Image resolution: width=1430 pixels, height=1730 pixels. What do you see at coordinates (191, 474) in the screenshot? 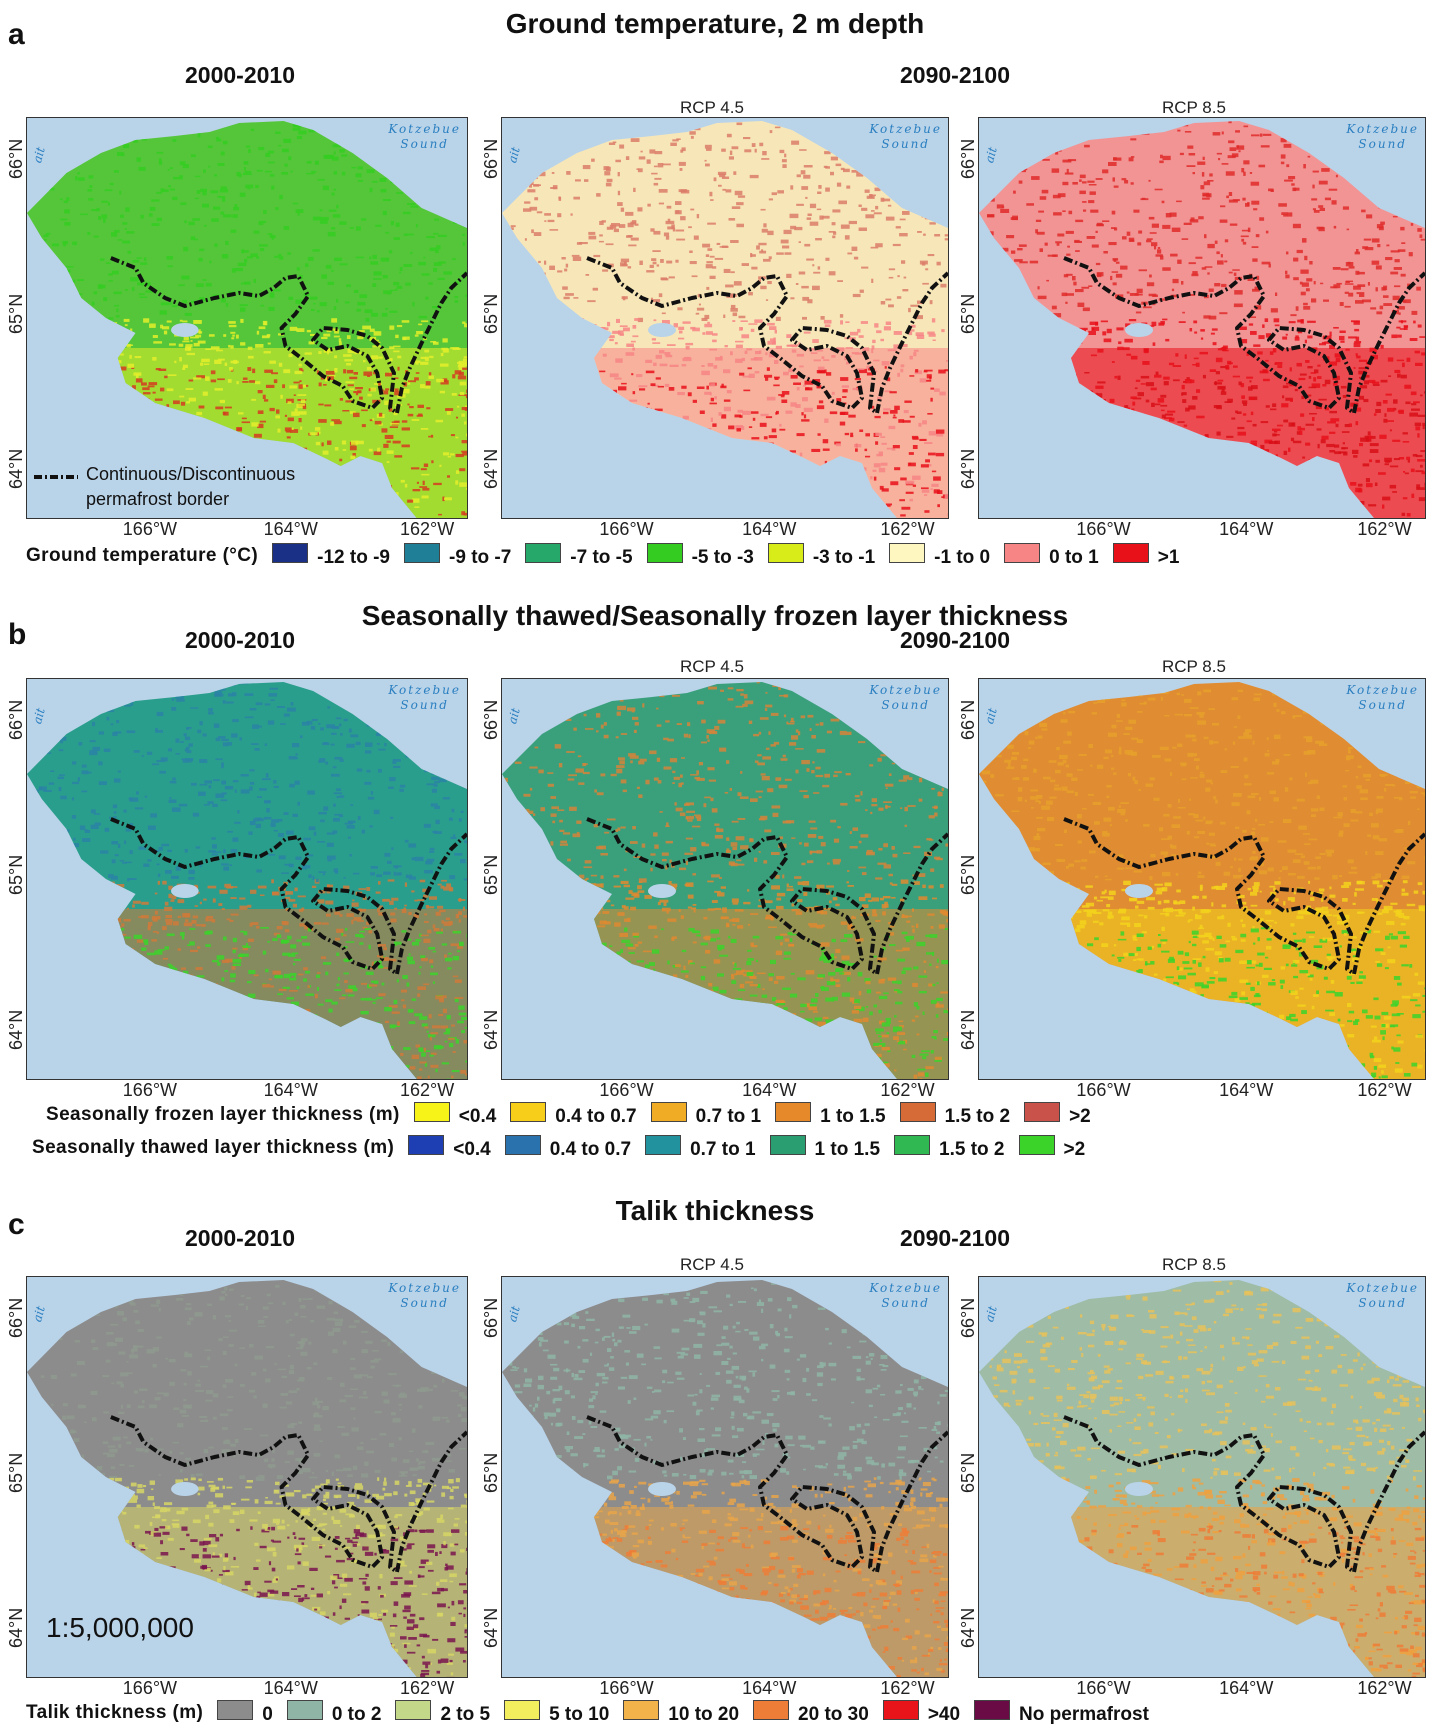
I see `border-legend-line1: Continuous/Discontinuous` at bounding box center [191, 474].